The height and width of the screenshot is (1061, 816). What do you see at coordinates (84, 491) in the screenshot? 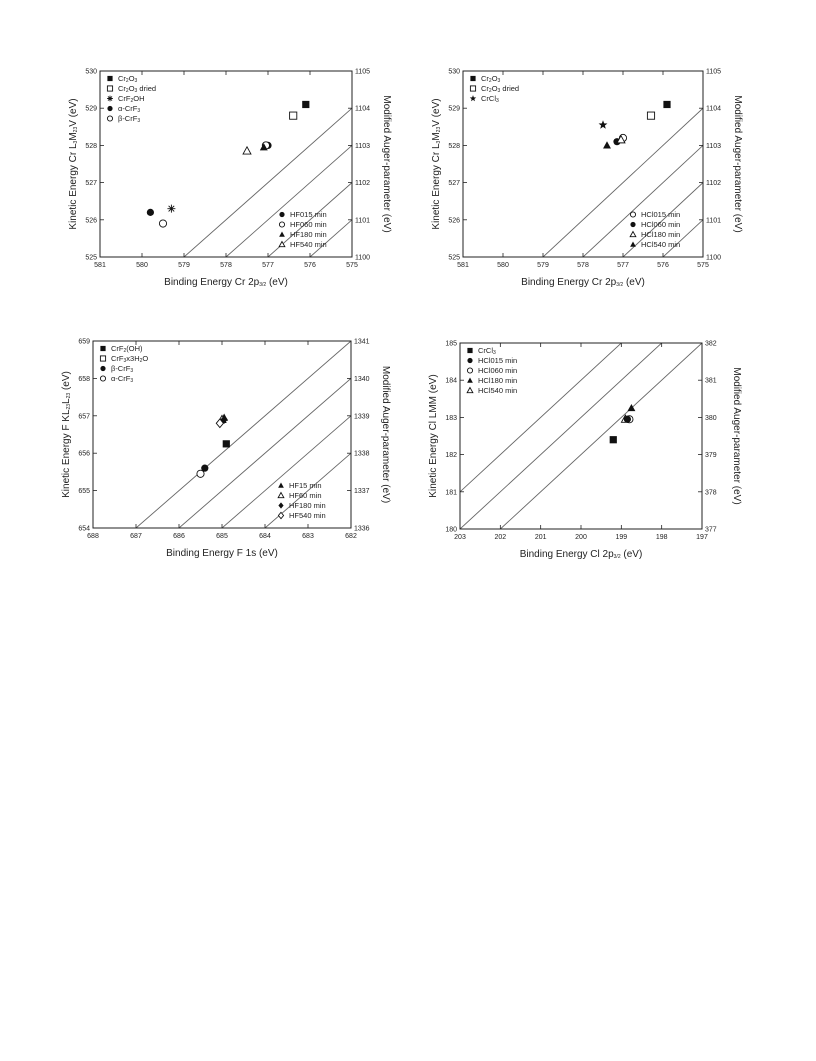
I see `y-tick-label: 655` at bounding box center [84, 491].